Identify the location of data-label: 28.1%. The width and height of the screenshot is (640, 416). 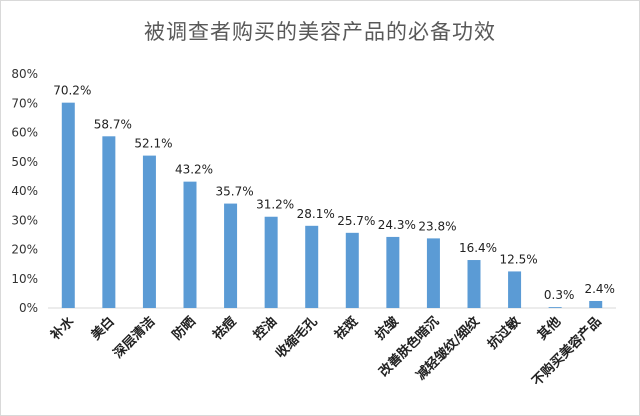
(316, 214).